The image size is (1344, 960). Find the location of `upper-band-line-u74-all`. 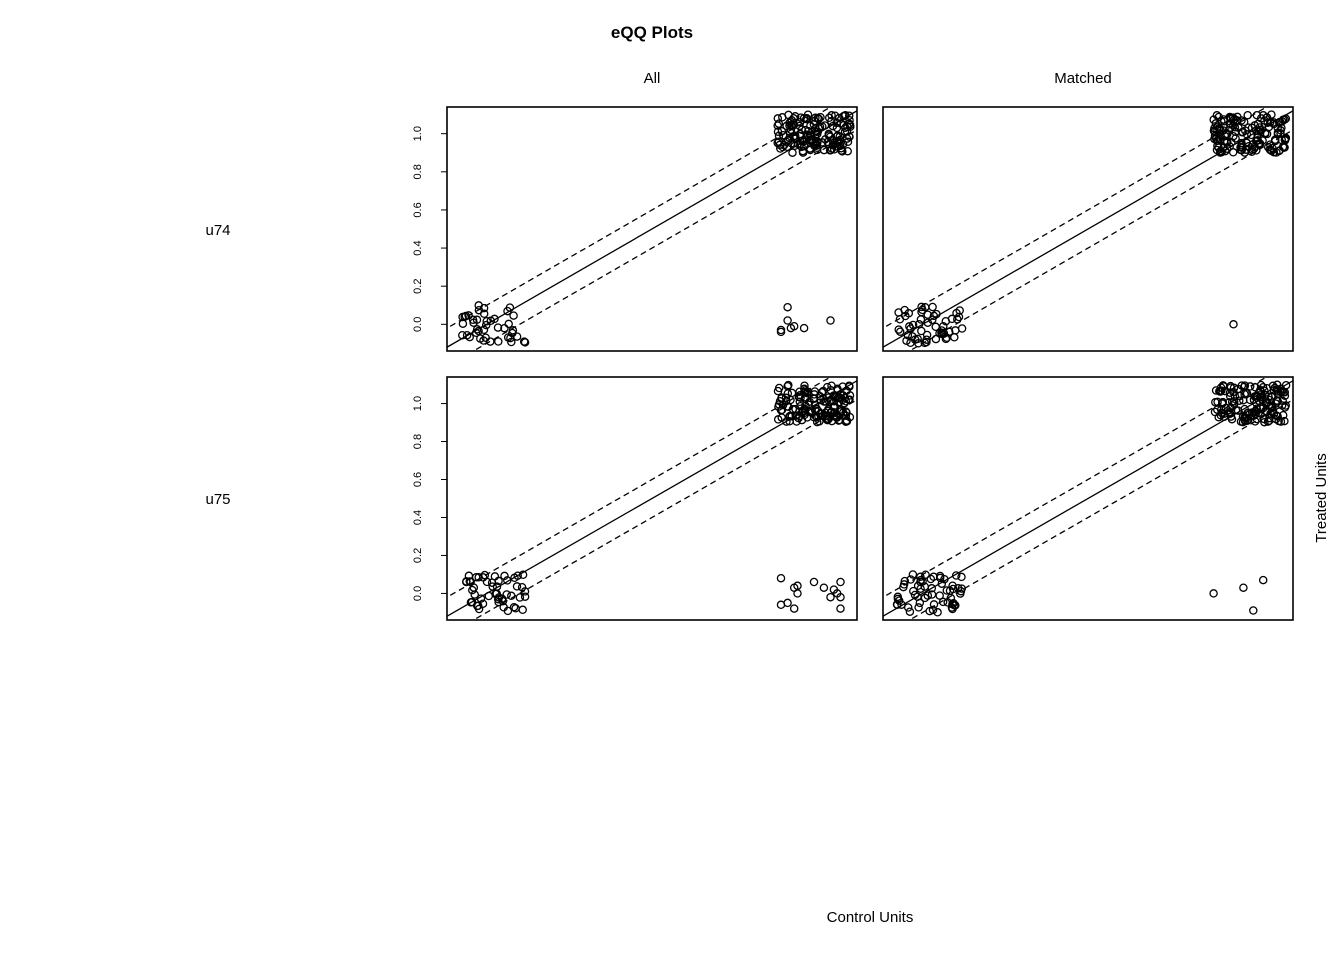

upper-band-line-u74-all is located at coordinates (639, 218).